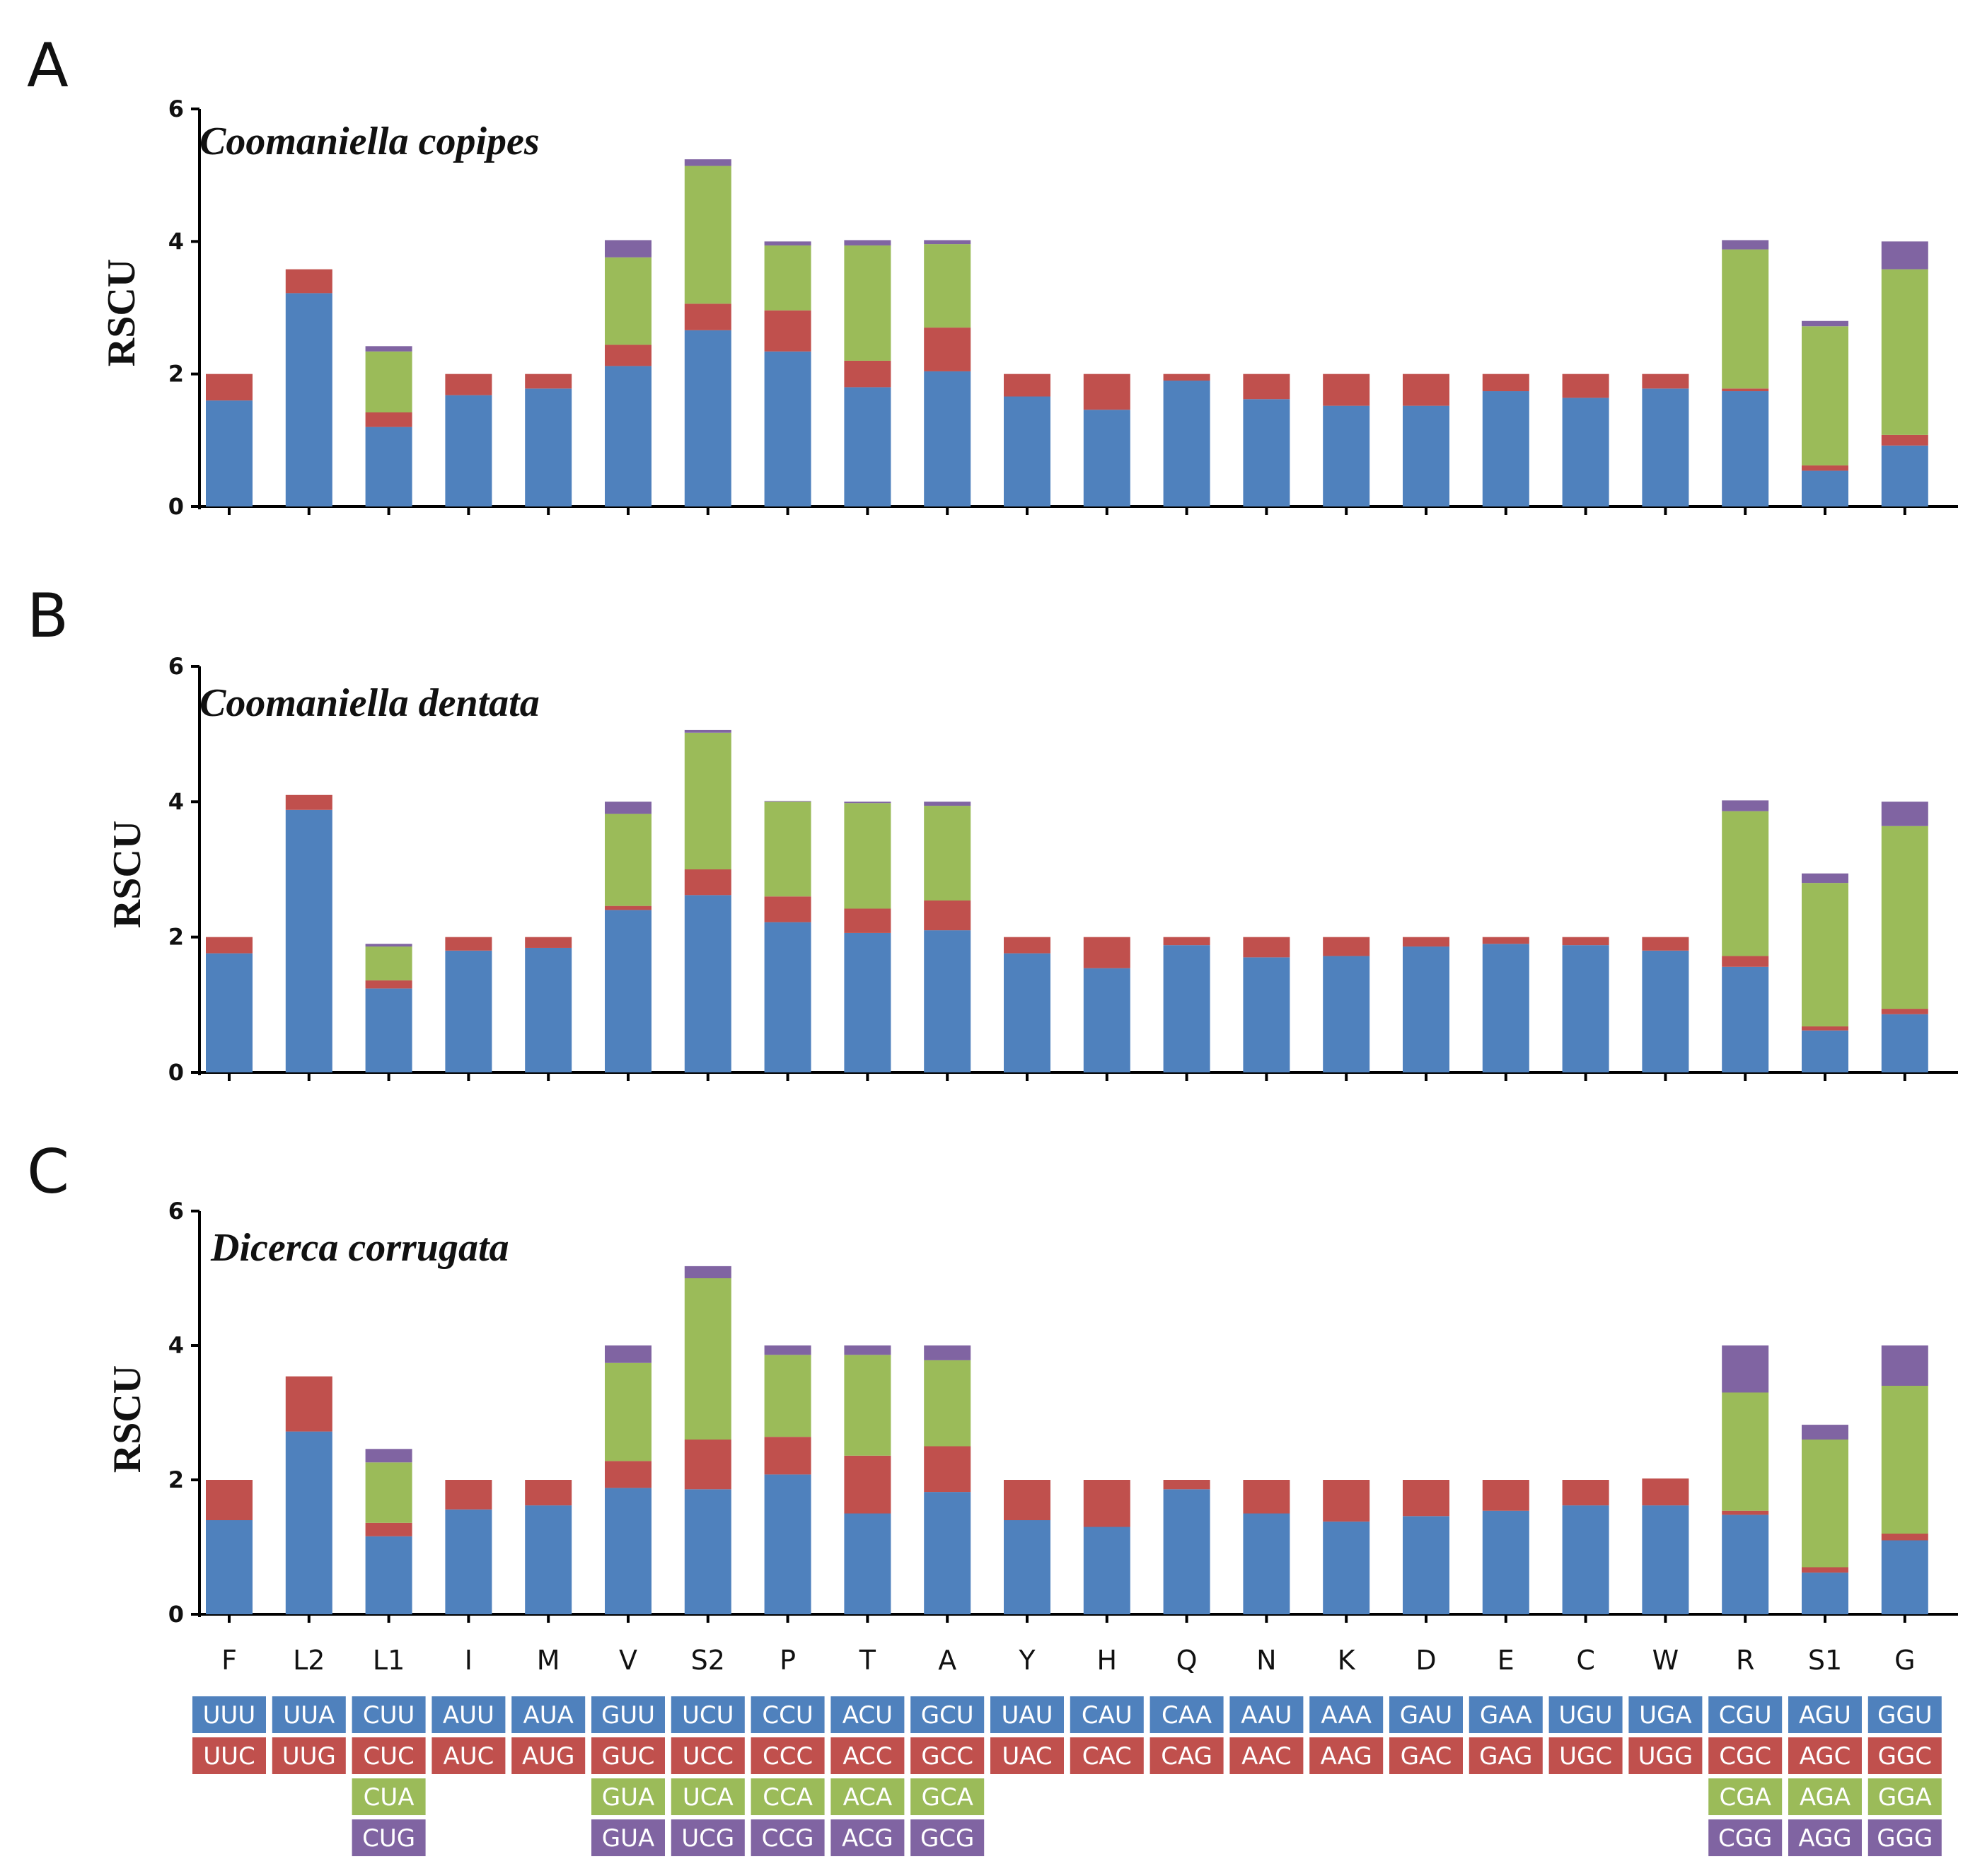  Describe the element at coordinates (469, 1660) in the screenshot. I see `category-label: I` at that location.